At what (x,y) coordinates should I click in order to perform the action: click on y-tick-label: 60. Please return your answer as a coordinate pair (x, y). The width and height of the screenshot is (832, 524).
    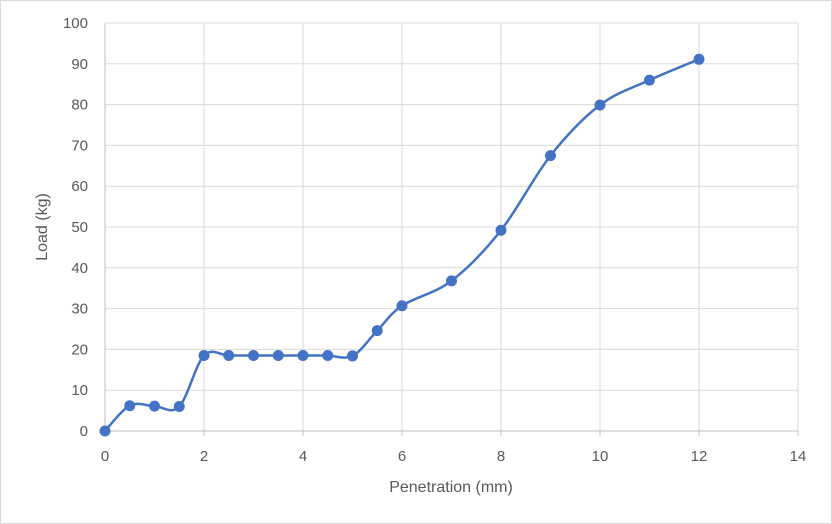
    Looking at the image, I should click on (79, 186).